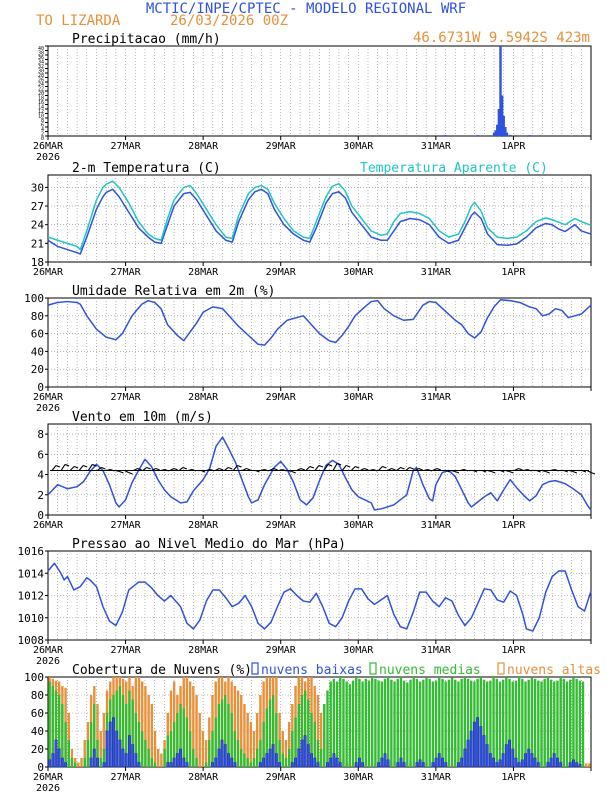 The image size is (612, 792). Describe the element at coordinates (40, 434) in the screenshot. I see `wind-ytick-label: 8` at that location.